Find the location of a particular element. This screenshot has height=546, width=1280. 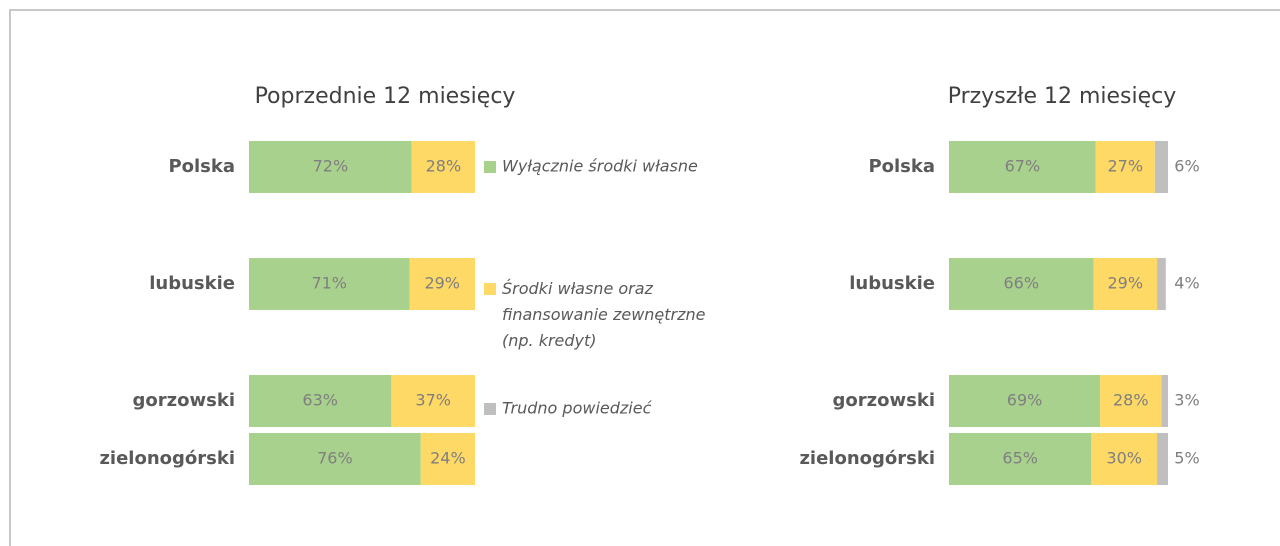

value-label: 5% is located at coordinates (1186, 458).